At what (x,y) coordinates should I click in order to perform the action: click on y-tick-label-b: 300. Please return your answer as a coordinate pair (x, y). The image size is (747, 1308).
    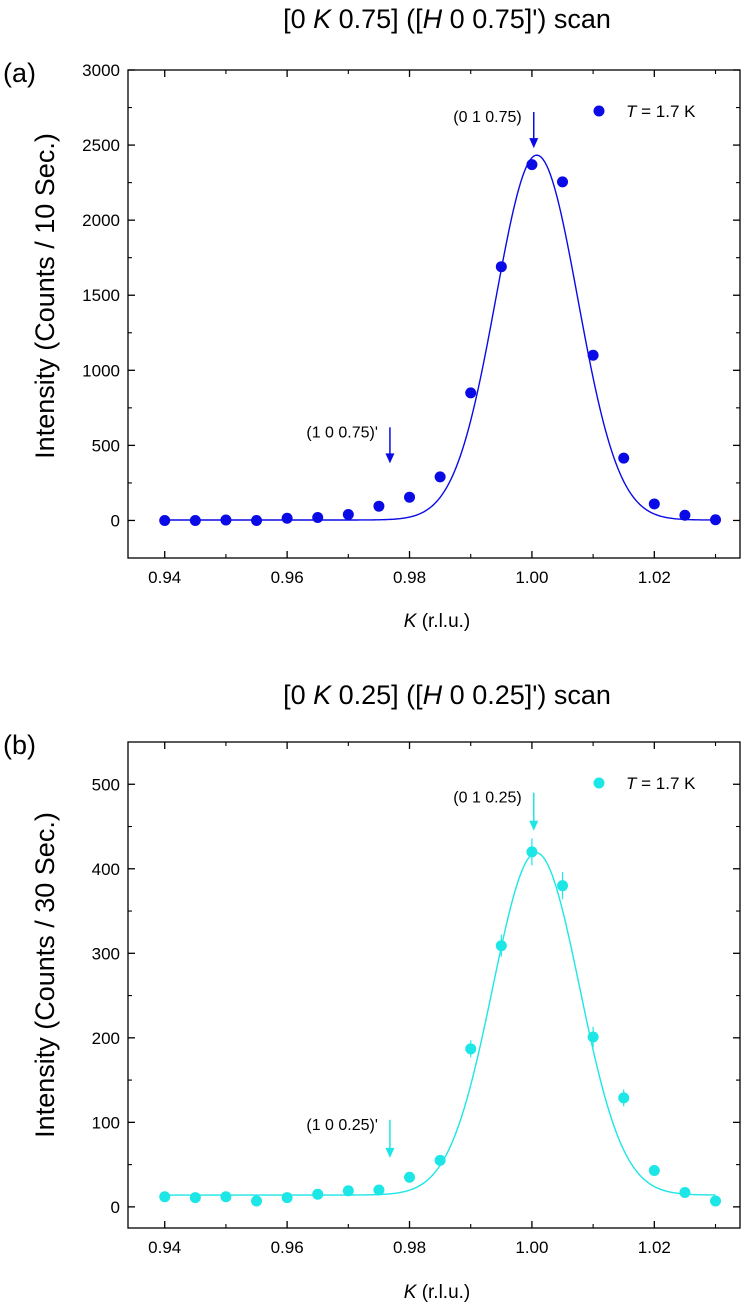
    Looking at the image, I should click on (106, 953).